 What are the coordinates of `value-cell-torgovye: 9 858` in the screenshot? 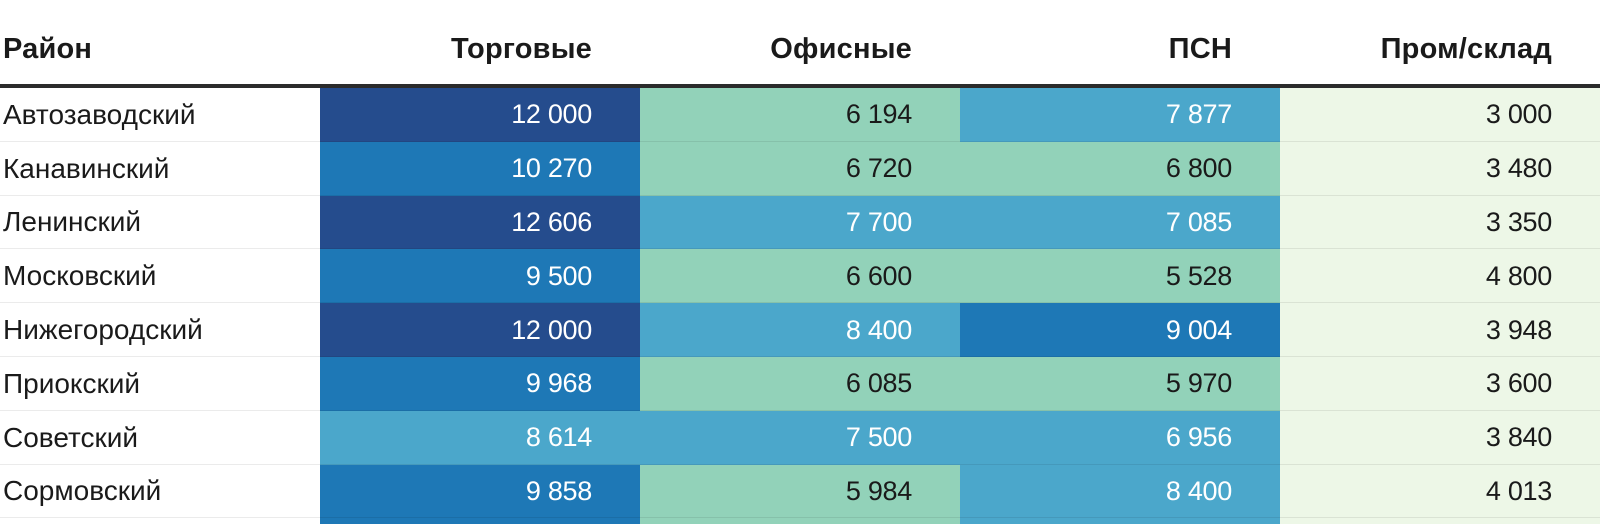 It's located at (480, 491).